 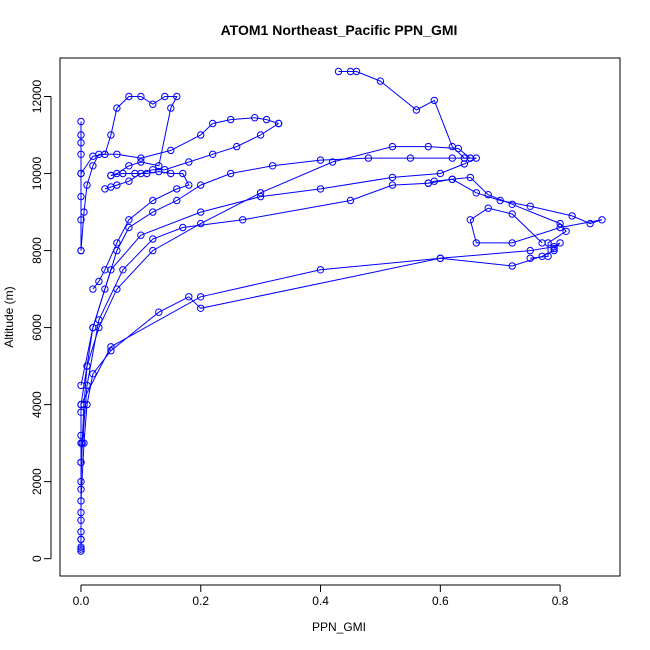 I want to click on y-axis: 0 2000 4000 6000 8000 10000 12000, so click(x=41, y=321).